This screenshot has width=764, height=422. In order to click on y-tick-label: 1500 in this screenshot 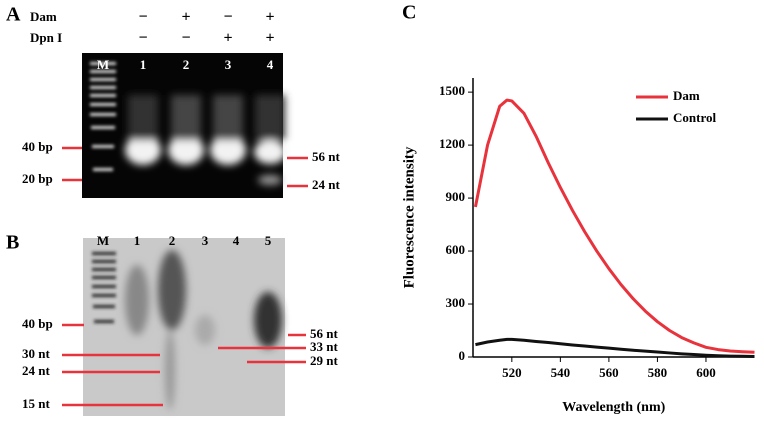, I will do `click(452, 90)`.